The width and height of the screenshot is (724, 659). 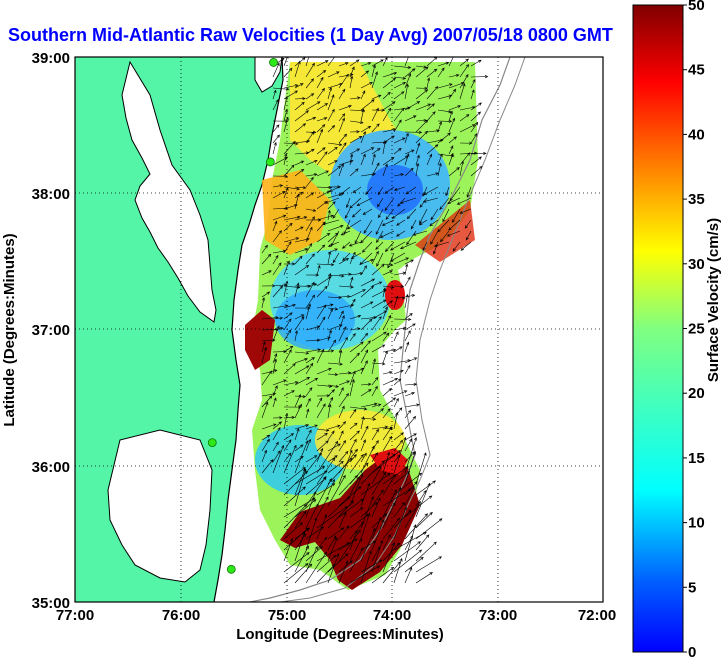 I want to click on colorbar-ticks: 0 5 10 15 20 25 30 35 40 45 50, so click(x=694, y=329).